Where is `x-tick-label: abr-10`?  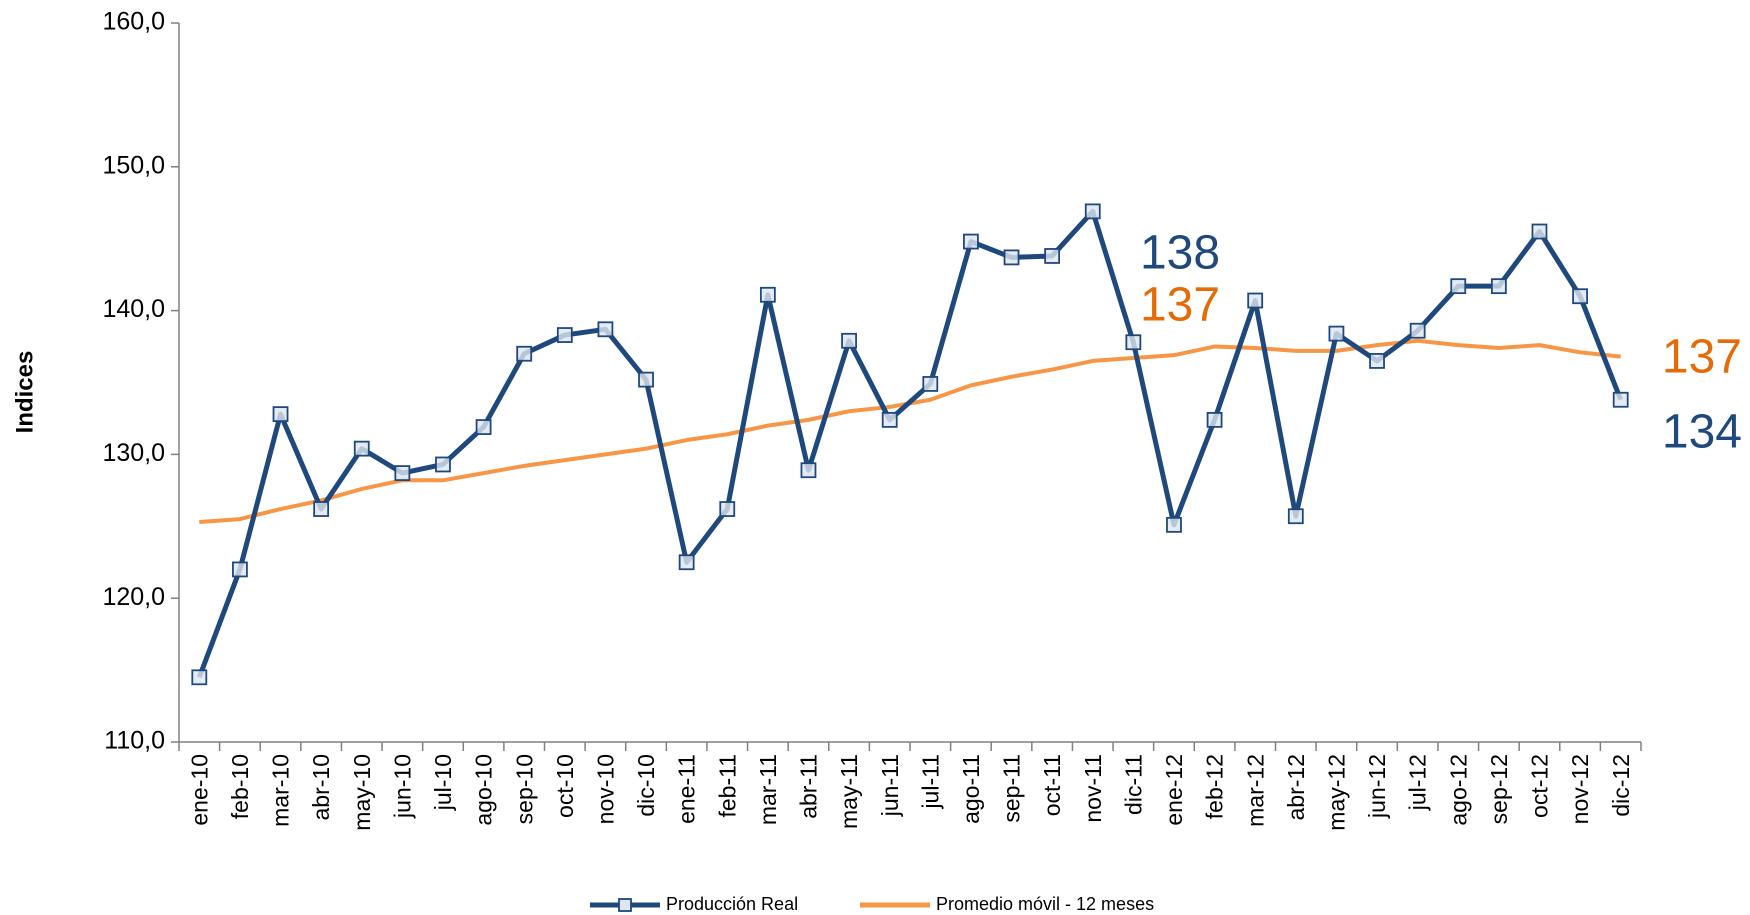
x-tick-label: abr-10 is located at coordinates (321, 787).